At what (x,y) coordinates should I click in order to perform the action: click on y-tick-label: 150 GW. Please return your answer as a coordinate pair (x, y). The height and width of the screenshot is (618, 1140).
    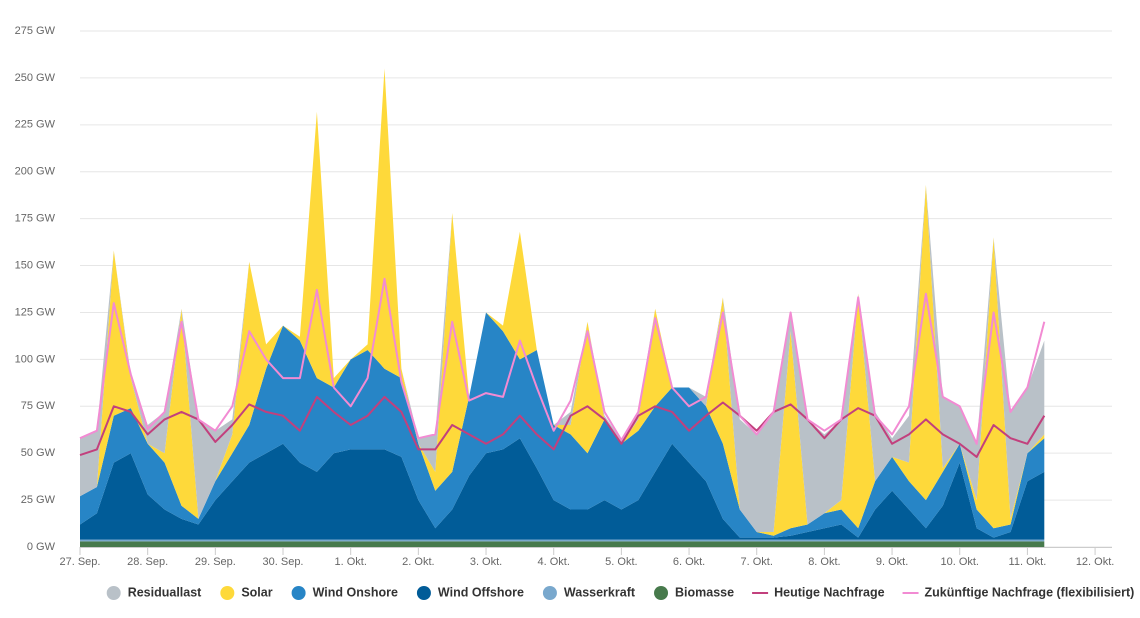
    Looking at the image, I should click on (35, 265).